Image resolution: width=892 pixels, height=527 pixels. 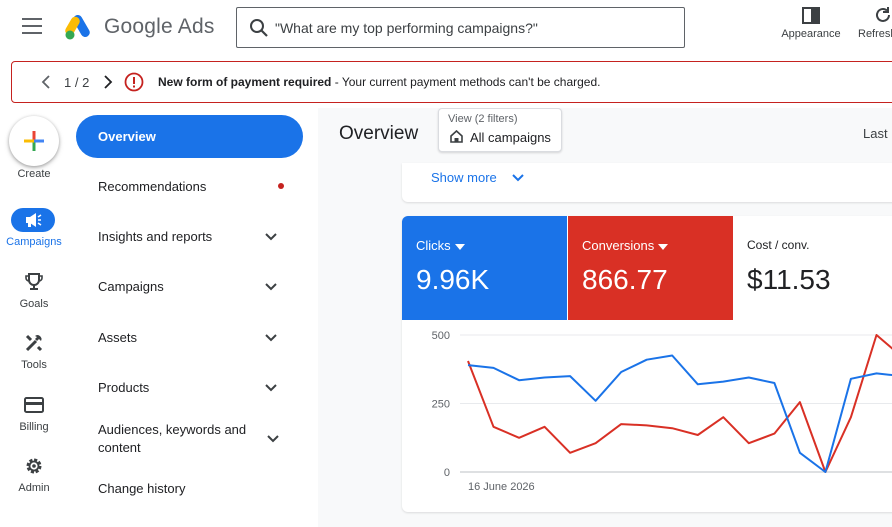 I want to click on summary-card: Show more, so click(x=647, y=182).